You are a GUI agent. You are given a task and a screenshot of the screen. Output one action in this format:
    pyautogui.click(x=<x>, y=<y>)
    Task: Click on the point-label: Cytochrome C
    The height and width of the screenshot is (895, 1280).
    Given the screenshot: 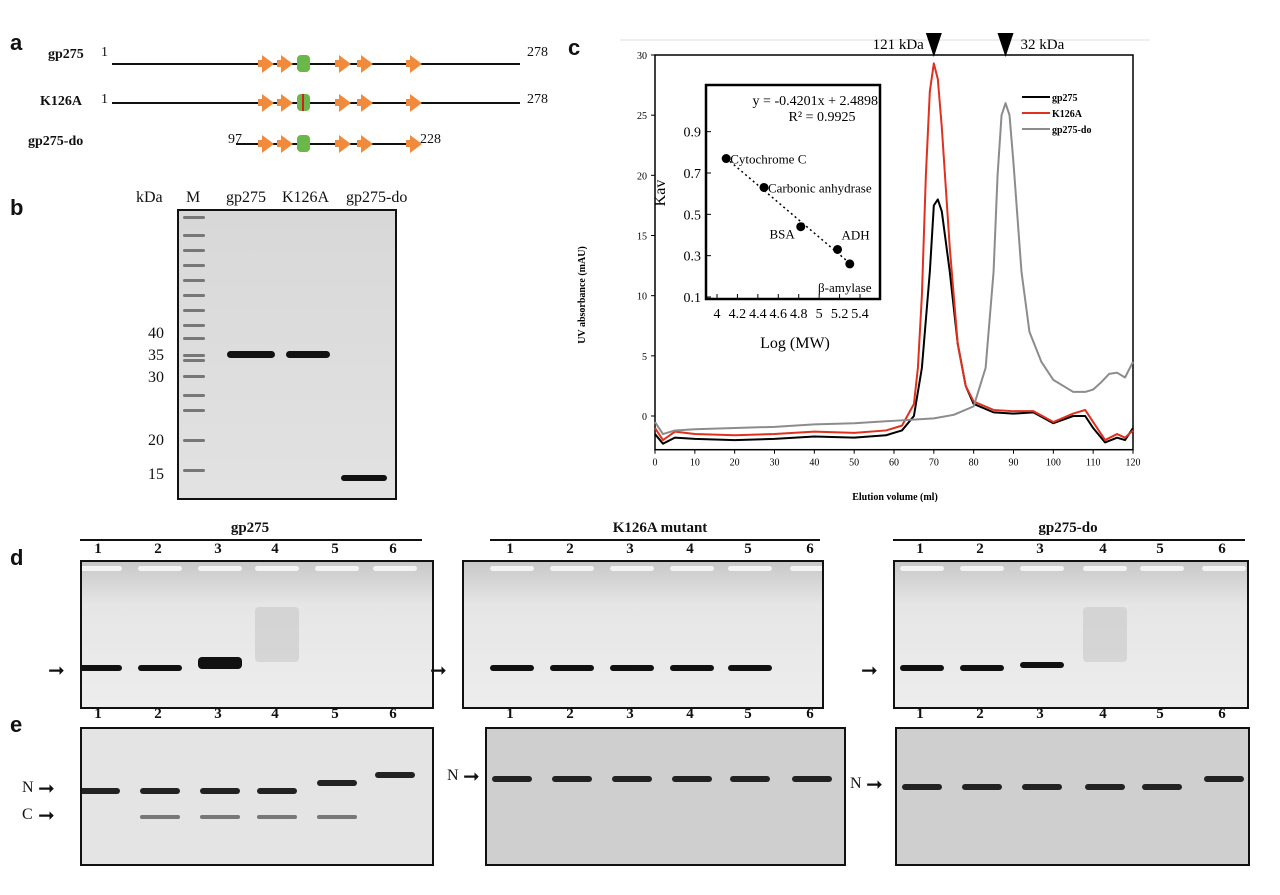 What is the action you would take?
    pyautogui.click(x=768, y=159)
    